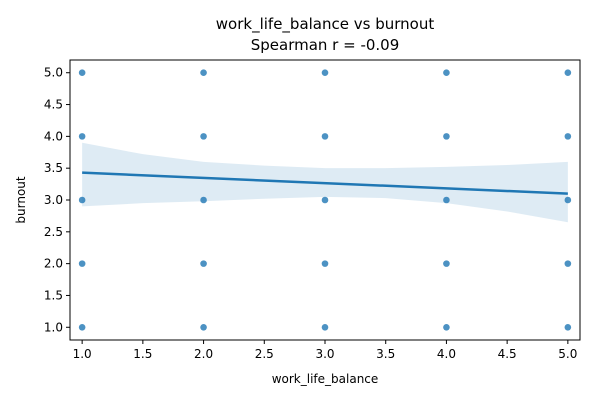 The image size is (600, 400). Describe the element at coordinates (446, 354) in the screenshot. I see `x-tick-label: 4.0` at that location.